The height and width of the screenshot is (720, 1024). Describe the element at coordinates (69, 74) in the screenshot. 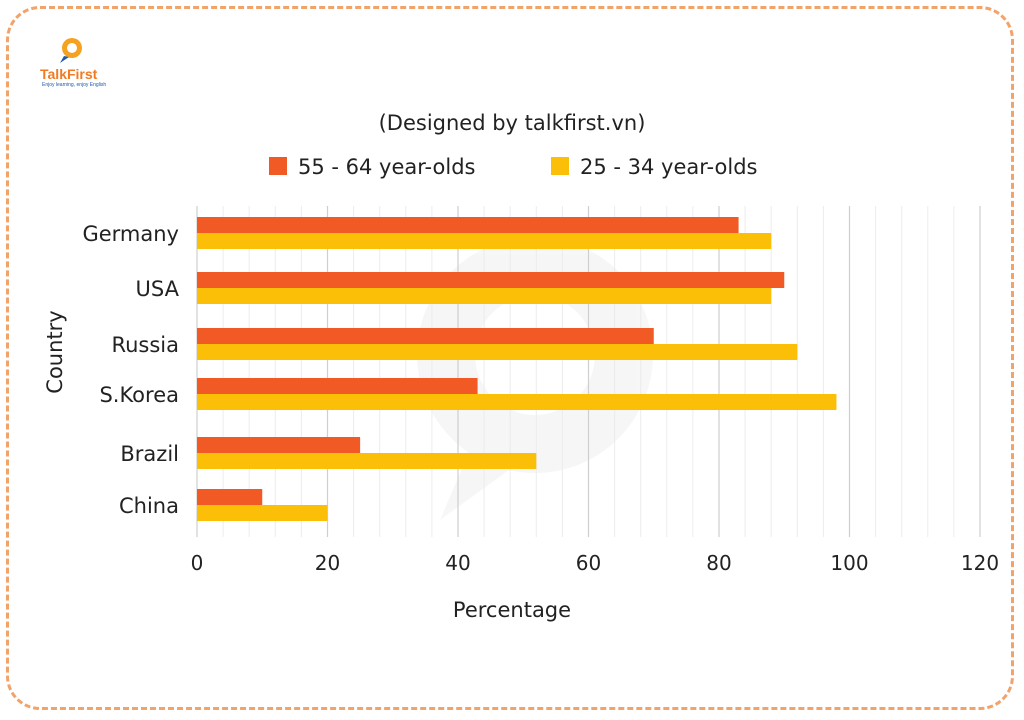

I see `brand-name: TalkFirst` at that location.